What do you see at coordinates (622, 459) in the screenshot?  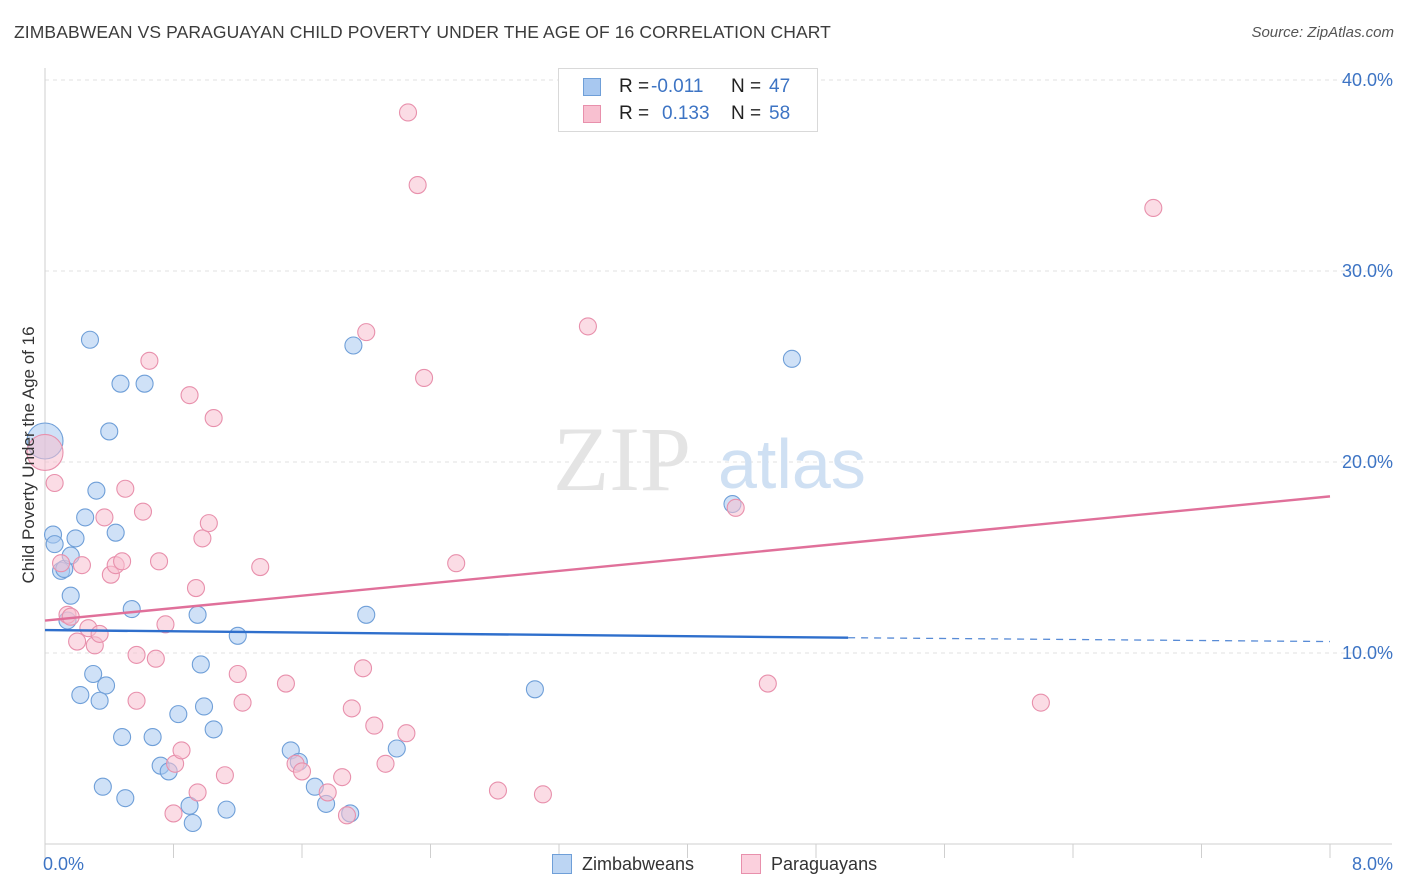 I see `watermark-zip: ZIP` at bounding box center [622, 459].